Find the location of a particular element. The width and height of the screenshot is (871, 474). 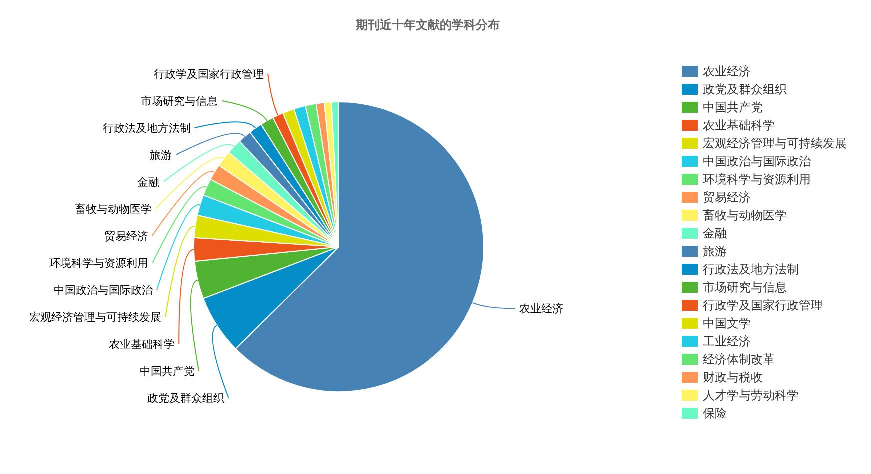

slice-label: 行政法及地方法制 is located at coordinates (146, 128).